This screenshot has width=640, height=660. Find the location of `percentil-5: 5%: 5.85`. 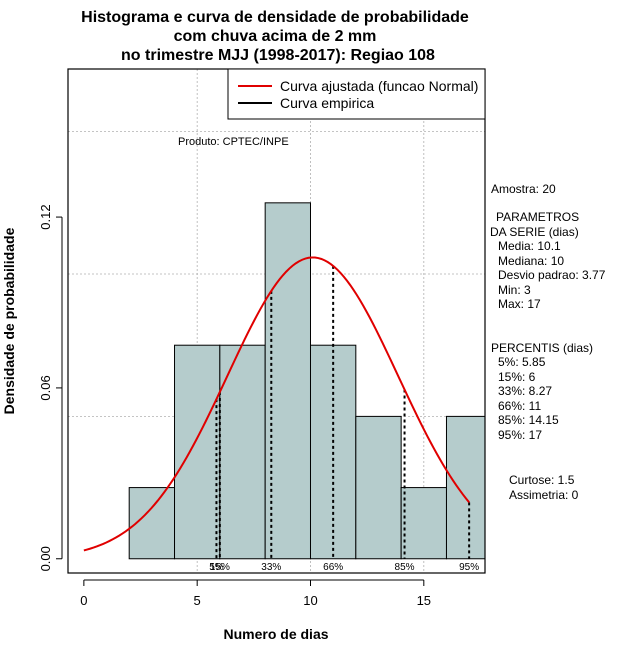

percentil-5: 5%: 5.85 is located at coordinates (522, 362).